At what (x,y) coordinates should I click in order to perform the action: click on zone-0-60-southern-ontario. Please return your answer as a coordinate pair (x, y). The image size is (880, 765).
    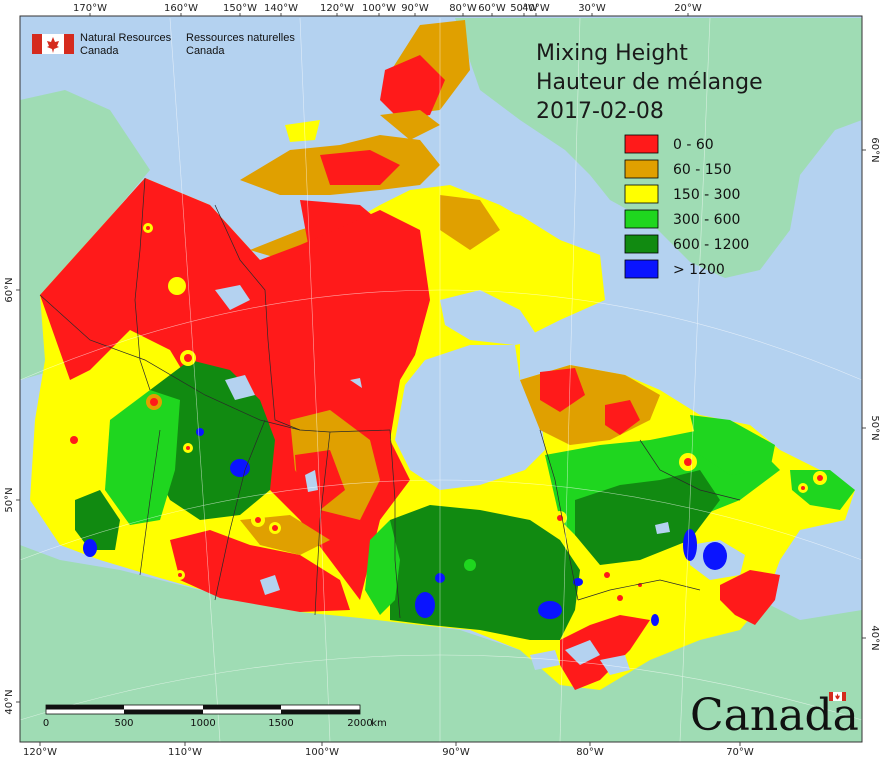
    Looking at the image, I should click on (605, 652).